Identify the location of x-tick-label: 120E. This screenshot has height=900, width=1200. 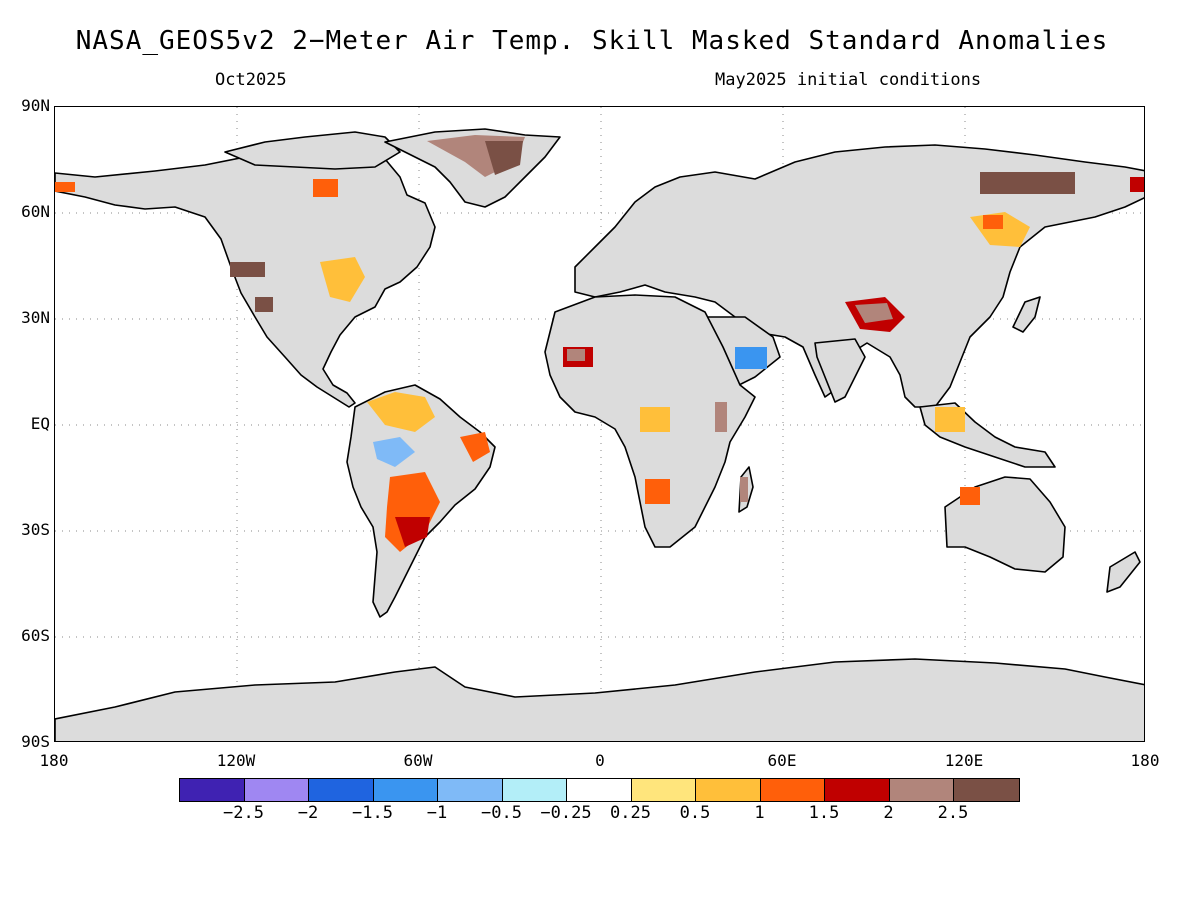
(964, 760).